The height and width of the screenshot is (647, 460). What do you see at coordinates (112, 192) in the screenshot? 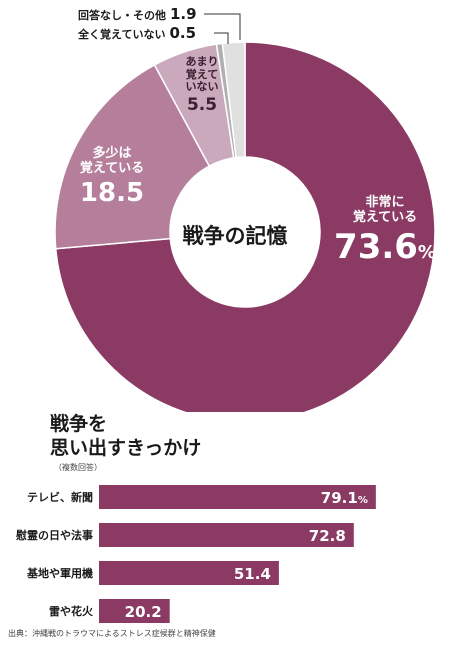
I see `slice-value: 18.5` at bounding box center [112, 192].